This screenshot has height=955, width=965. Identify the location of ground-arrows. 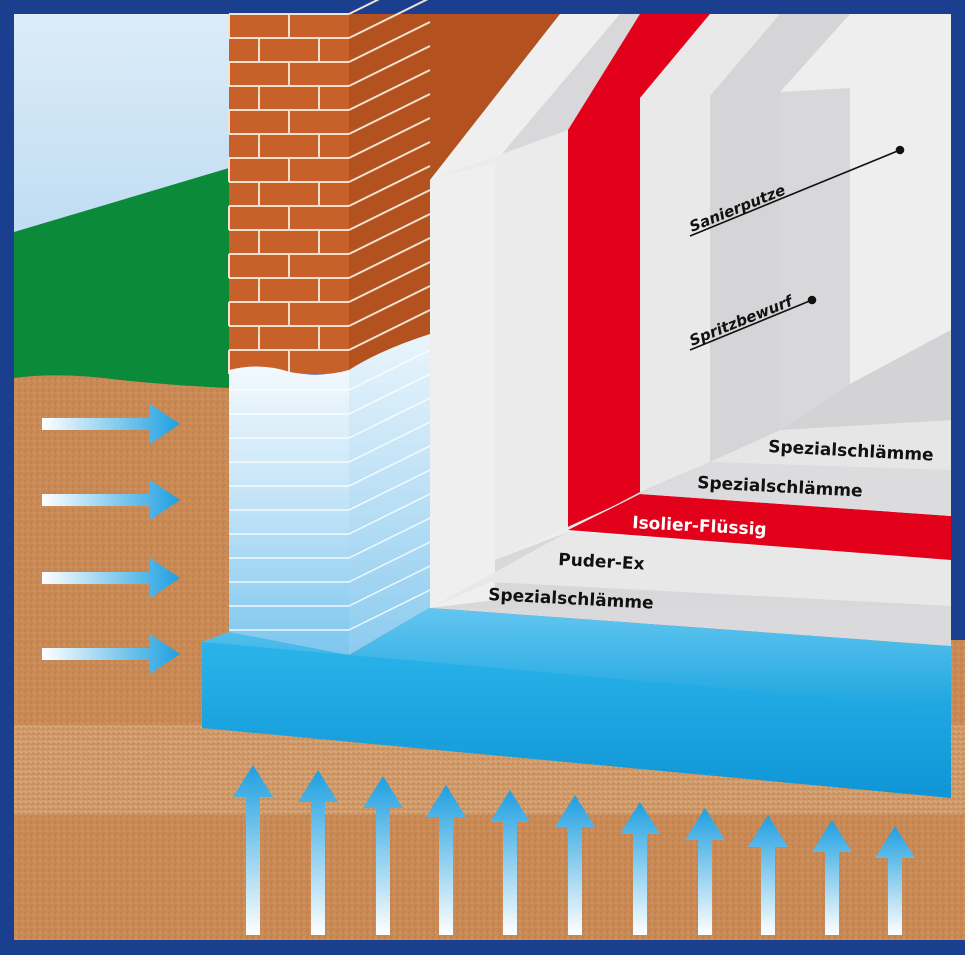
(574, 850).